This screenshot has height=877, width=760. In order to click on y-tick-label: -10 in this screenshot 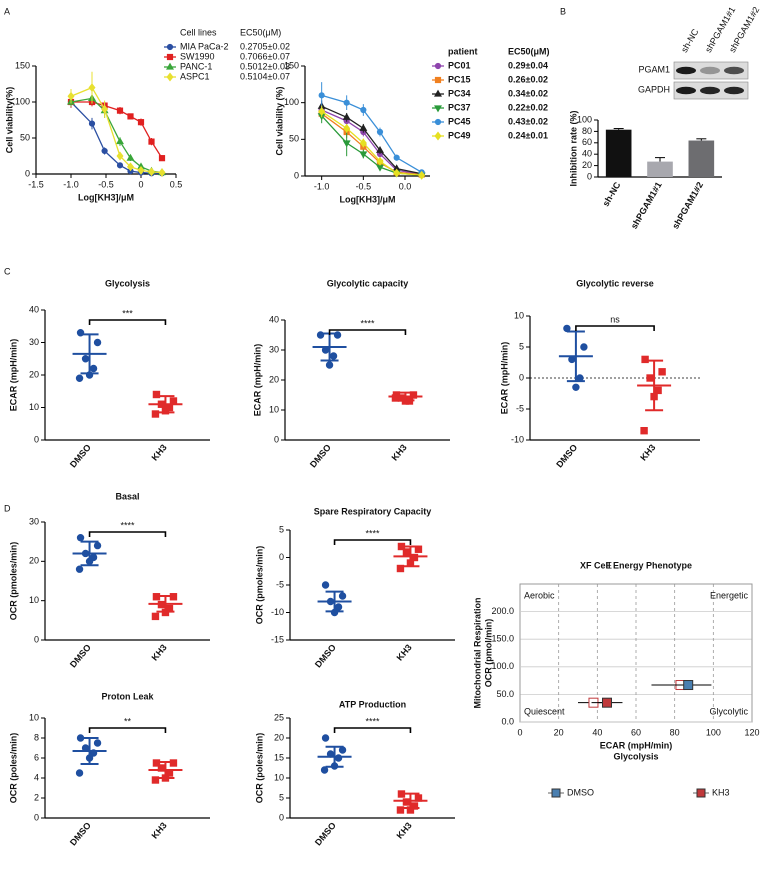, I will do `click(277, 612)`.